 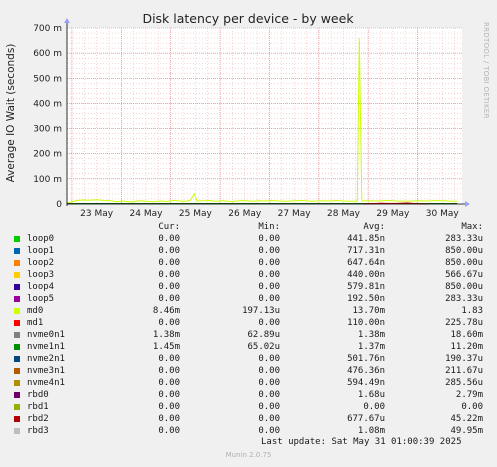 I want to click on legend-row: nvme2n1 0.00 0.00 501.76n 190.37u, so click(x=248, y=359).